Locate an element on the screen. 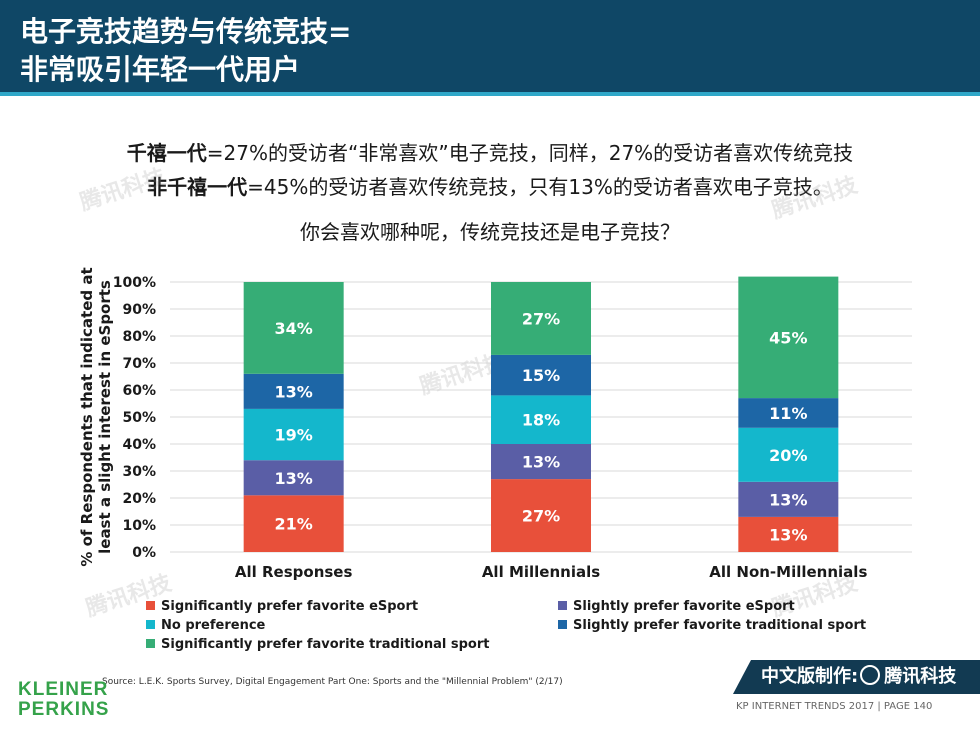  company-logo-line1: KLEINER is located at coordinates (63, 689).